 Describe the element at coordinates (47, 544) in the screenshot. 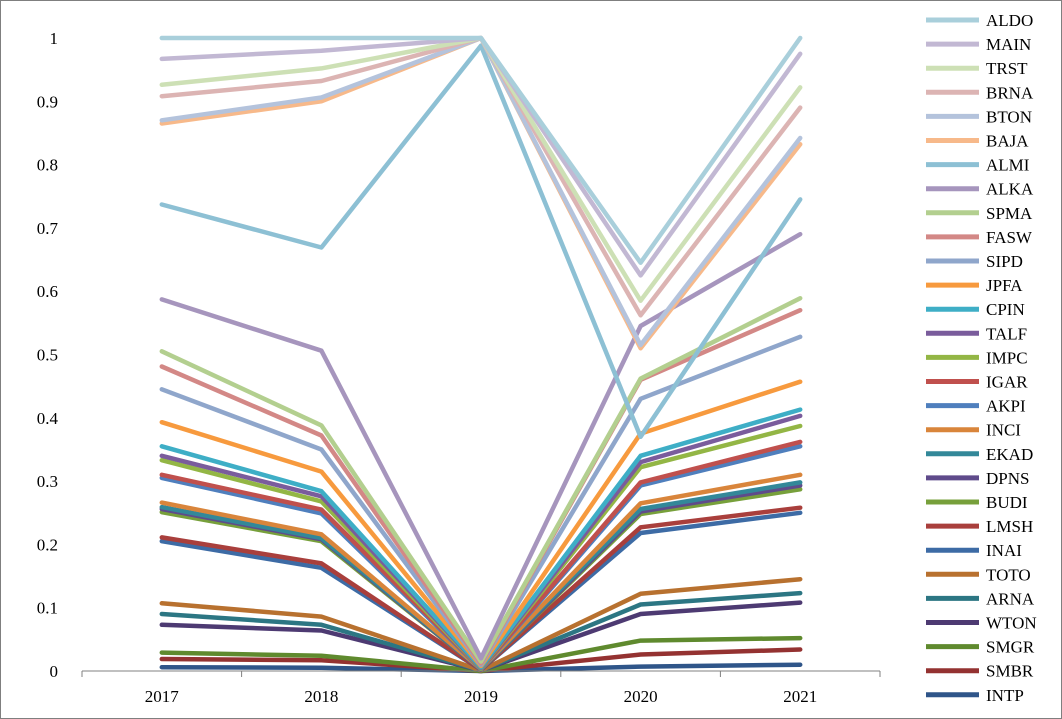

I see `y-tick-label: 0.2` at that location.